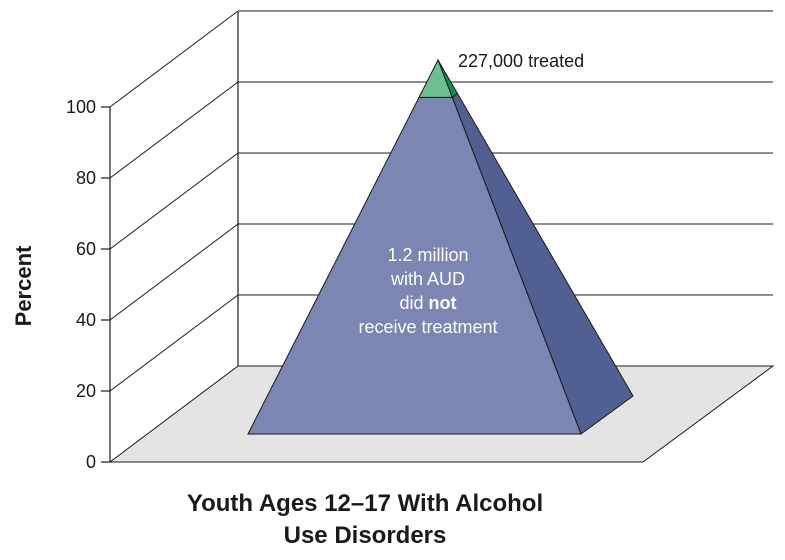 This screenshot has width=785, height=560. Describe the element at coordinates (521, 61) in the screenshot. I see `treated-annotation: 227,000 treated` at that location.